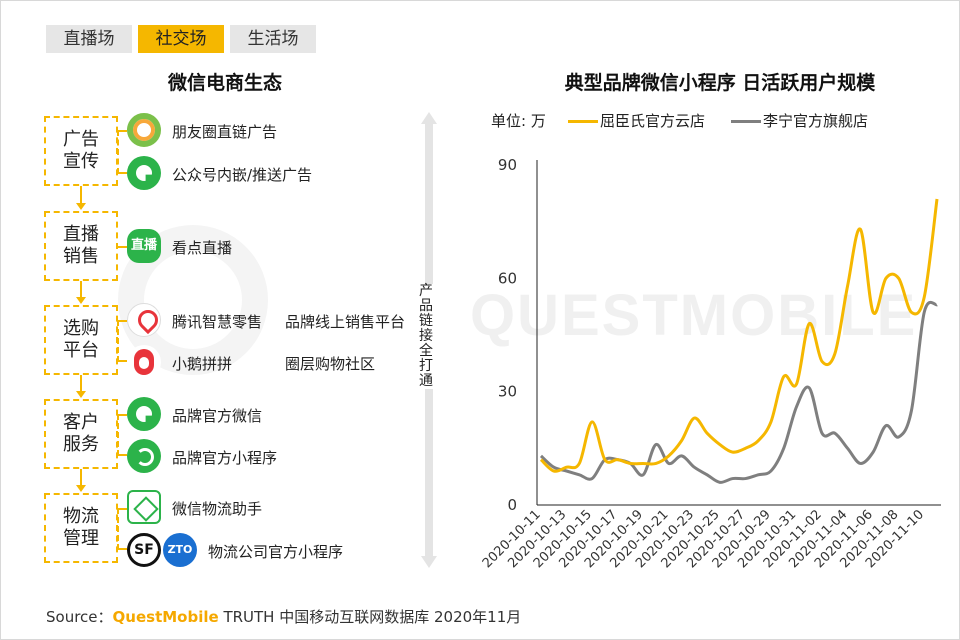 The width and height of the screenshot is (960, 640). Describe the element at coordinates (81, 434) in the screenshot. I see `category-customer-service: 客户 服务` at that location.